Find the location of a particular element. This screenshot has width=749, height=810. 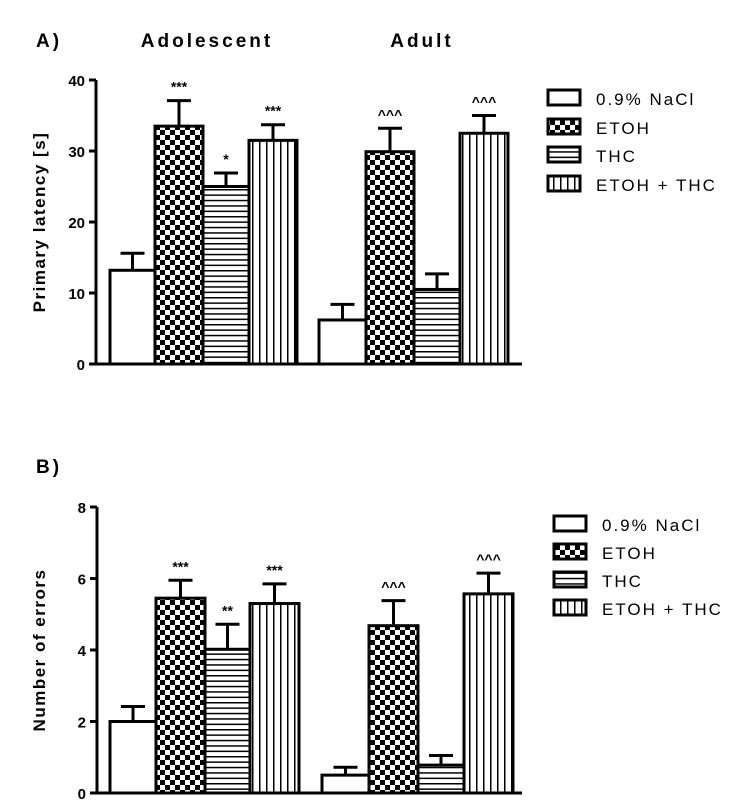

y-tick-label: 2 is located at coordinates (82, 723).